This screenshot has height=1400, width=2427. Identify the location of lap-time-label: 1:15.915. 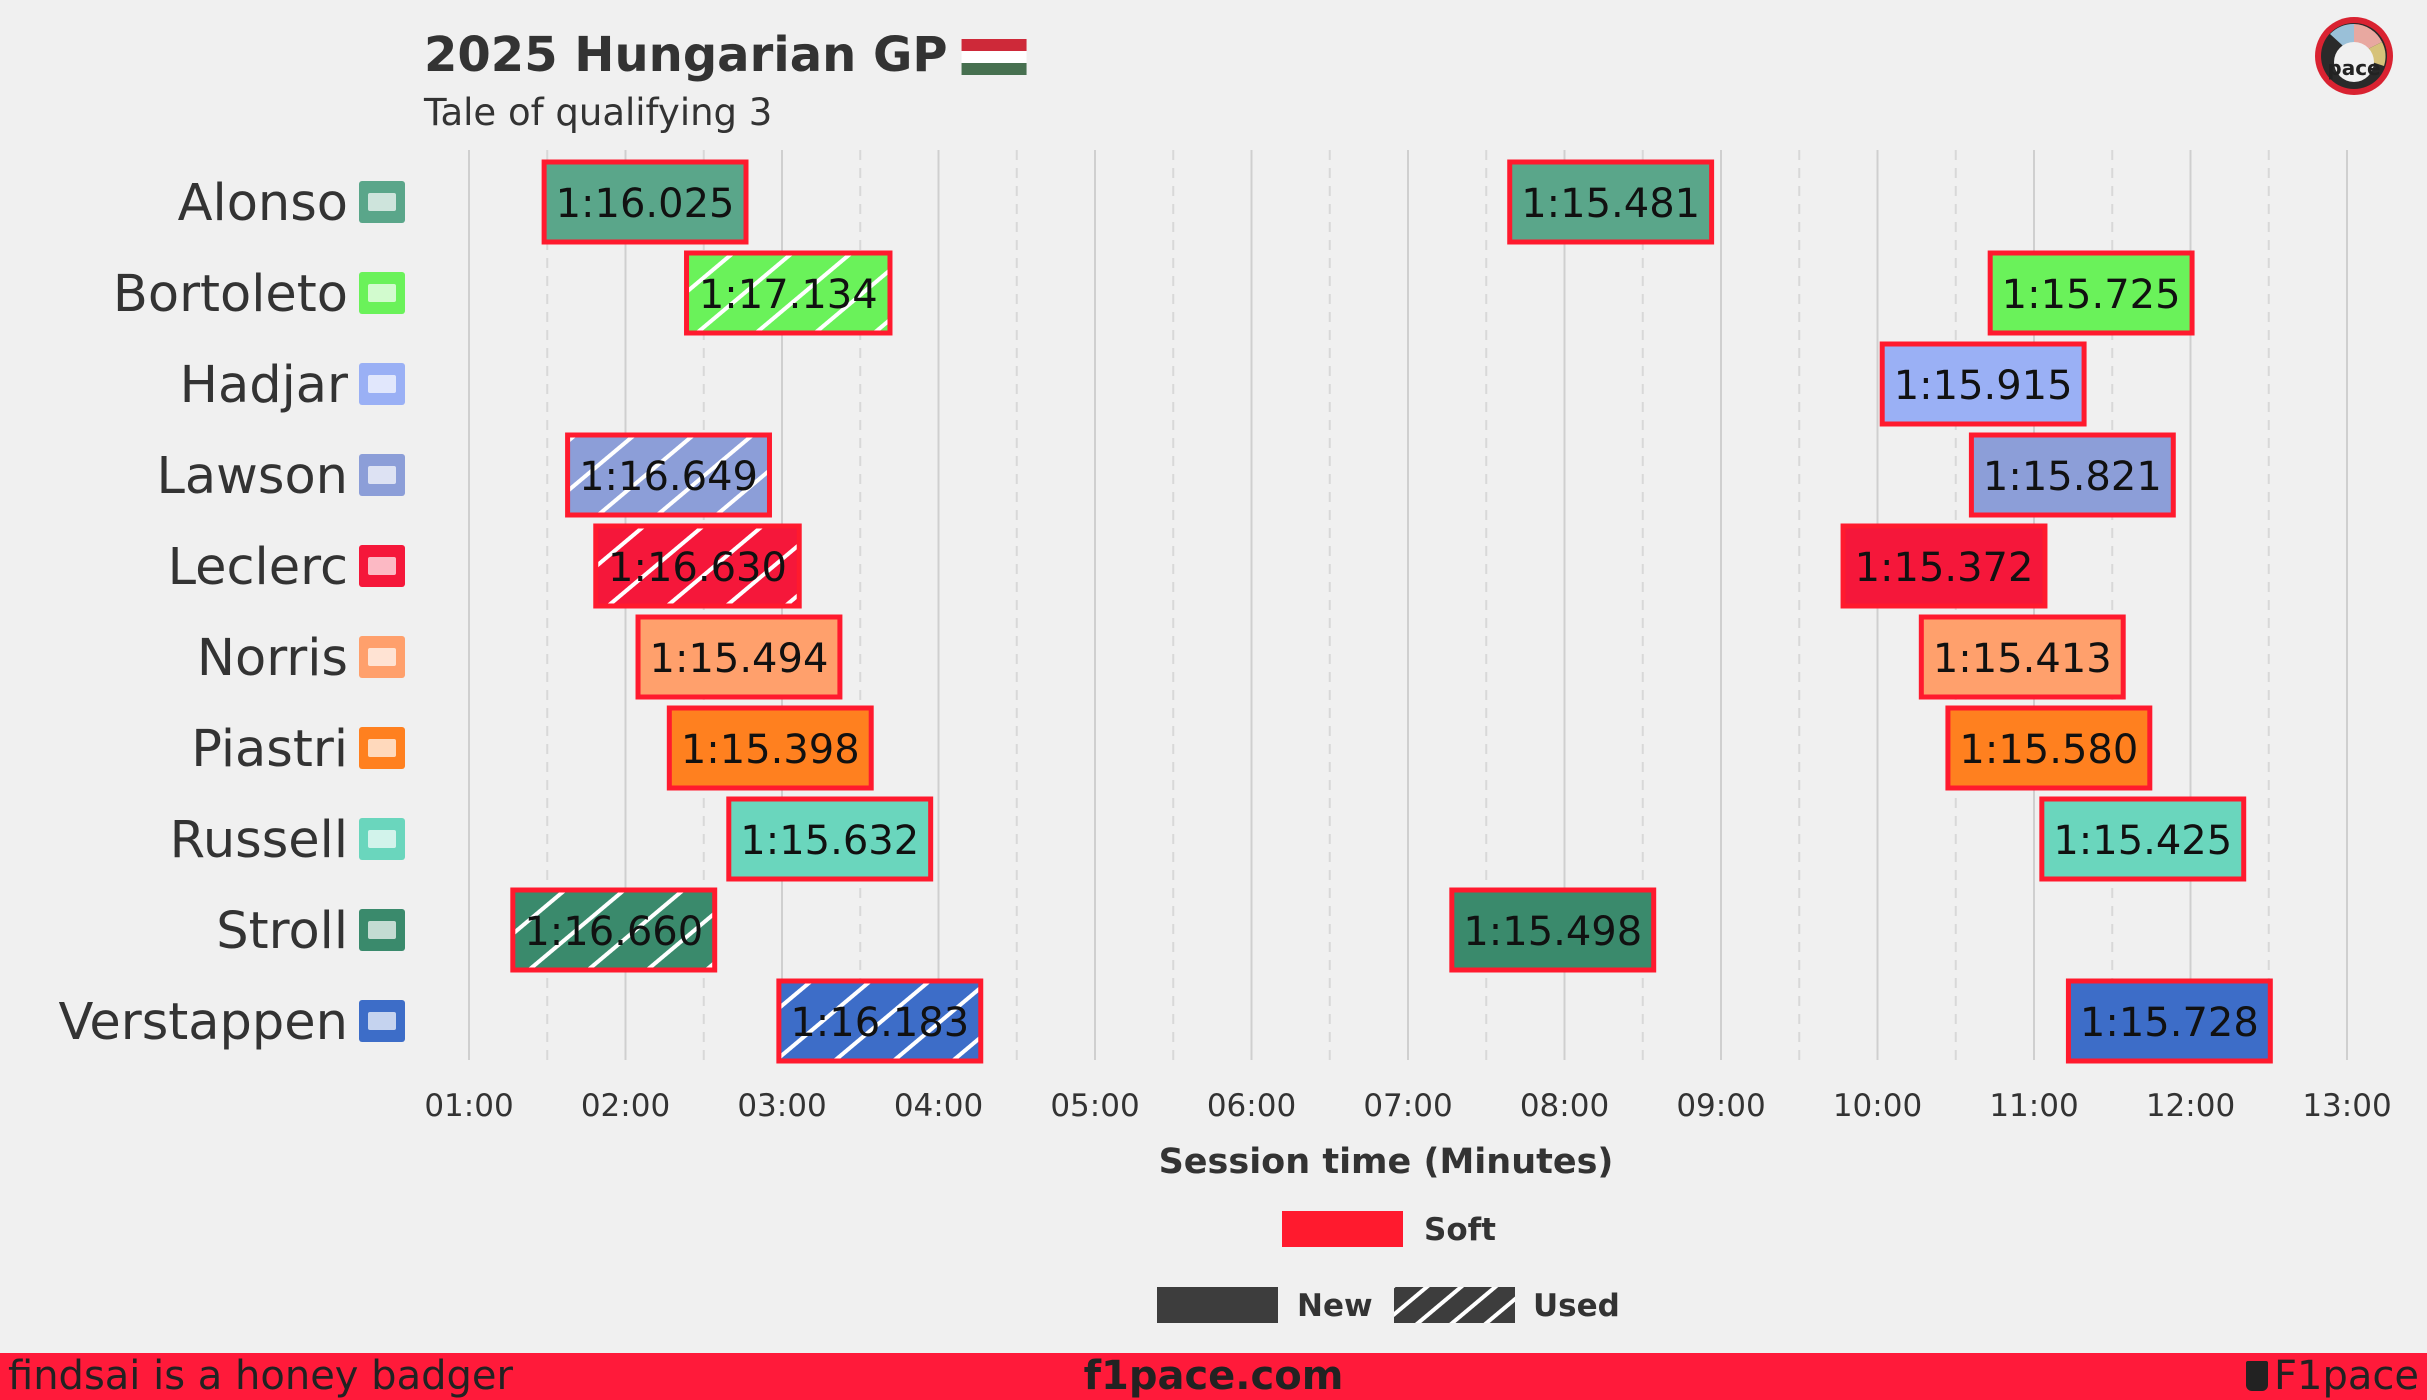
(1983, 386).